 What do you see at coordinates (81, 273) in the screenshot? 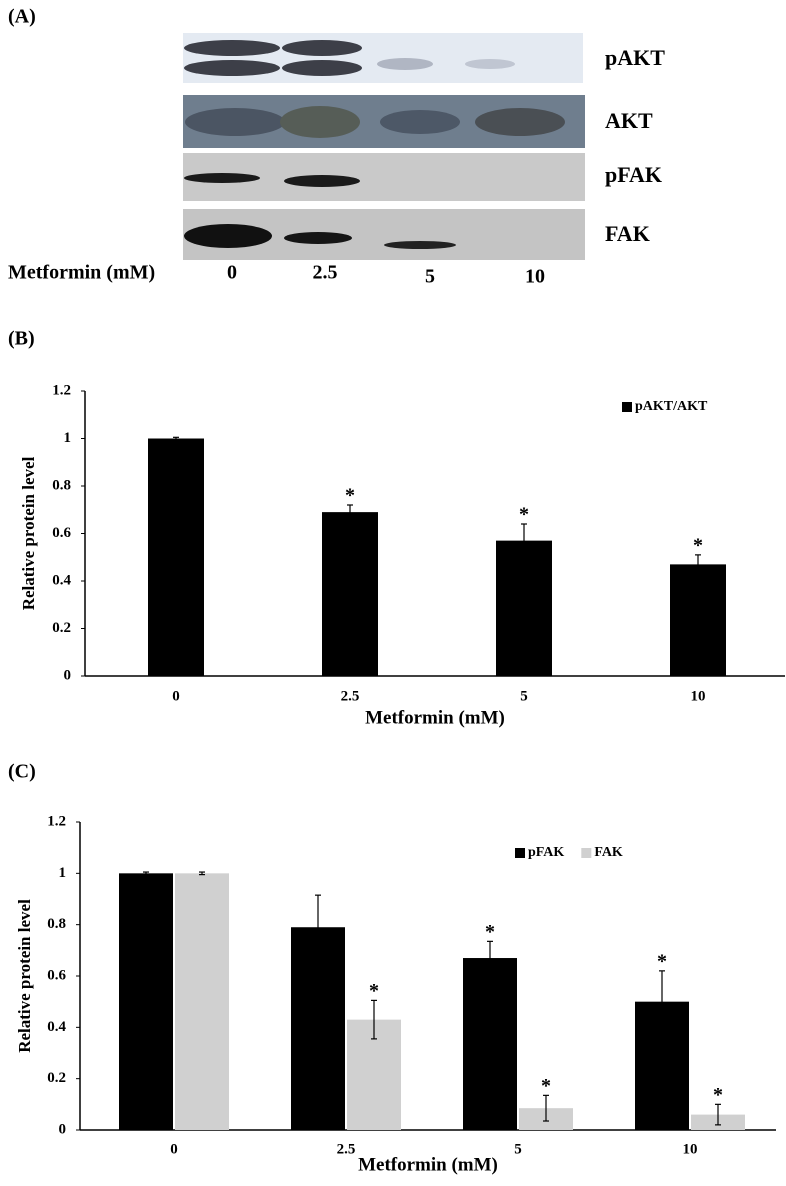
I see `x-label: Metformin (mM)` at bounding box center [81, 273].